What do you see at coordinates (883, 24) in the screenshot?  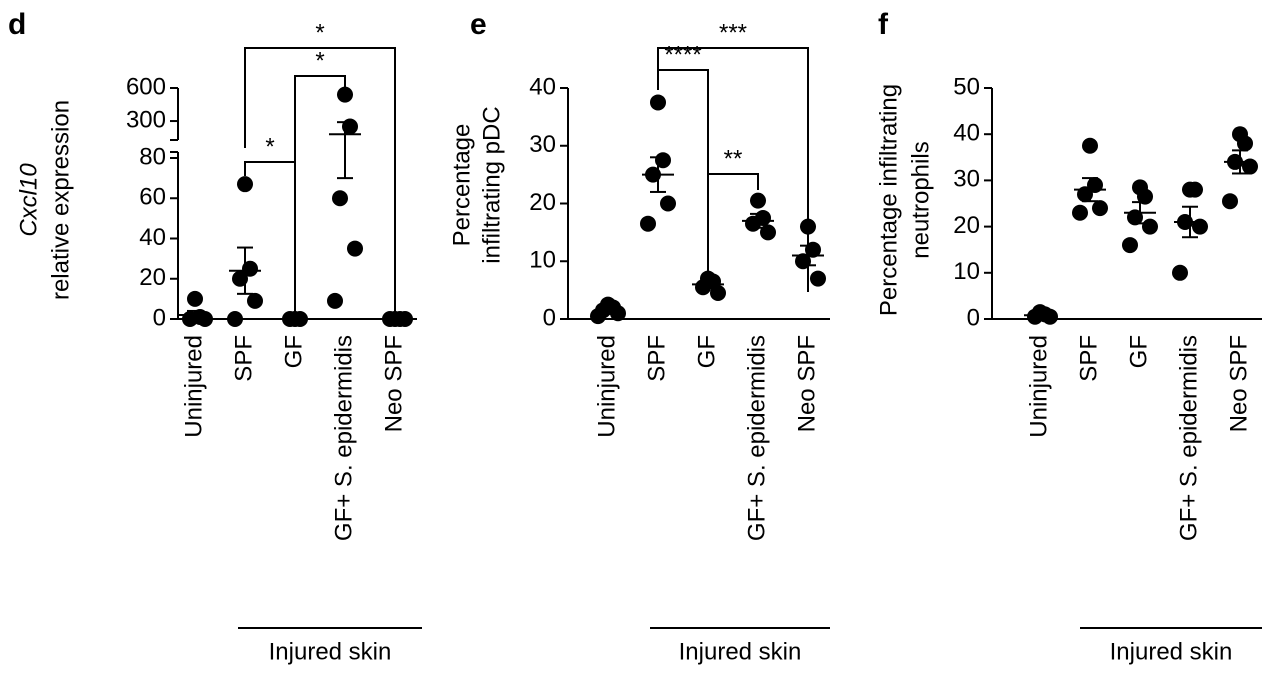 I see `panel-letter: f` at bounding box center [883, 24].